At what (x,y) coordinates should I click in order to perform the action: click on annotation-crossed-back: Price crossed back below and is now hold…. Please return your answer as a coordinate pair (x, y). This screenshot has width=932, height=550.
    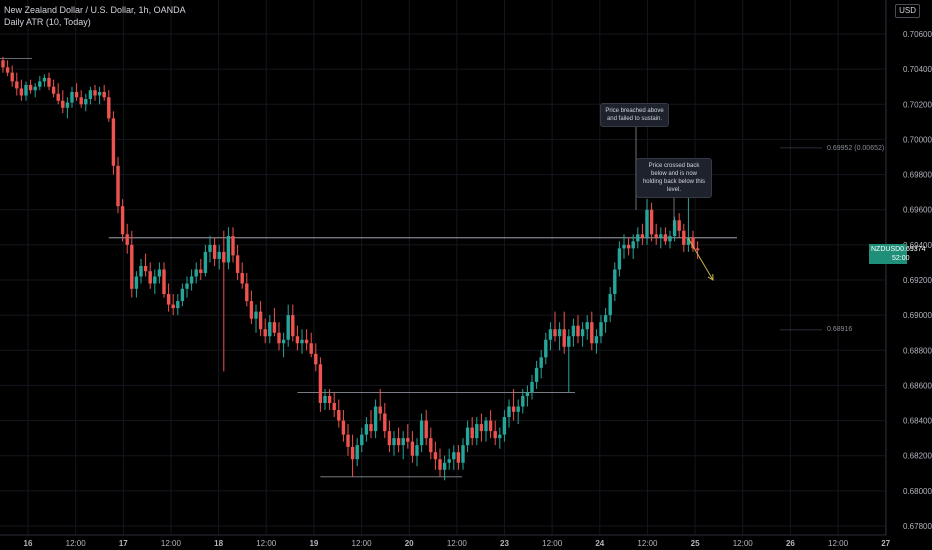
    Looking at the image, I should click on (674, 178).